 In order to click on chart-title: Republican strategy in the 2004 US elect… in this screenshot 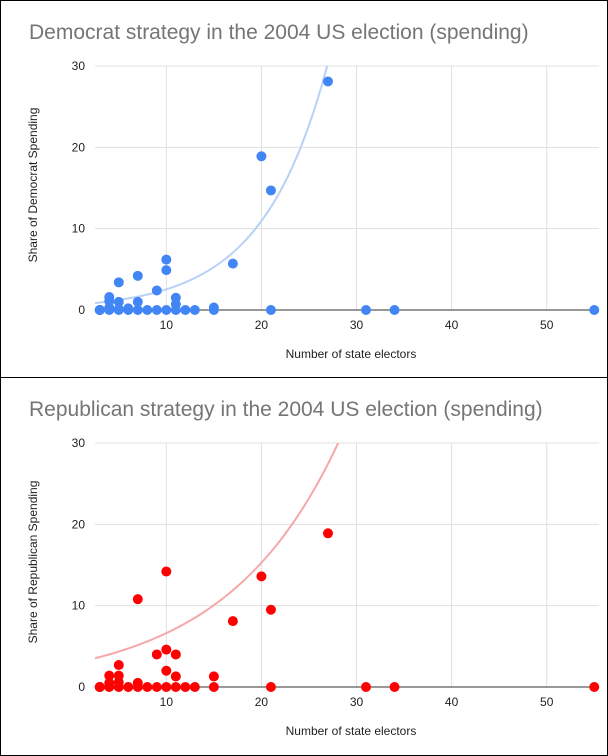, I will do `click(286, 409)`.